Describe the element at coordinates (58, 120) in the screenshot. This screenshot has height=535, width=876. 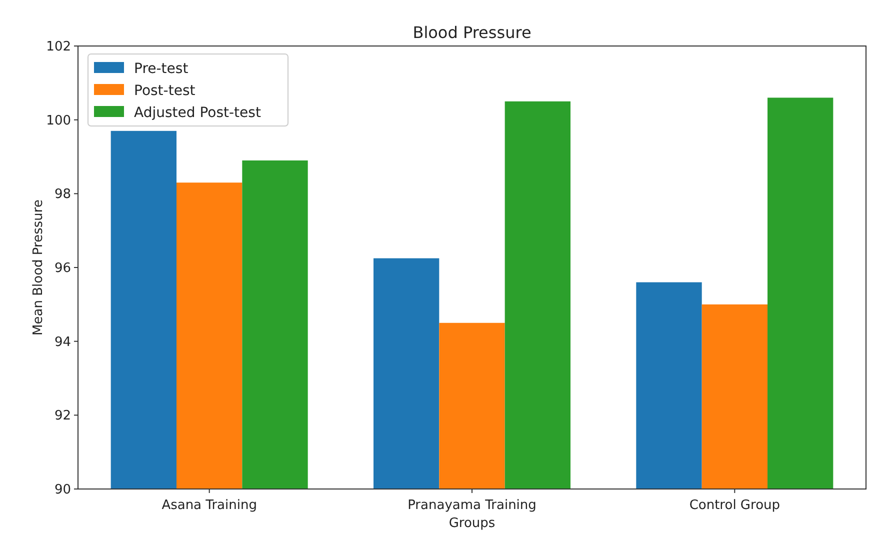
I see `y-tick-label: 100` at that location.